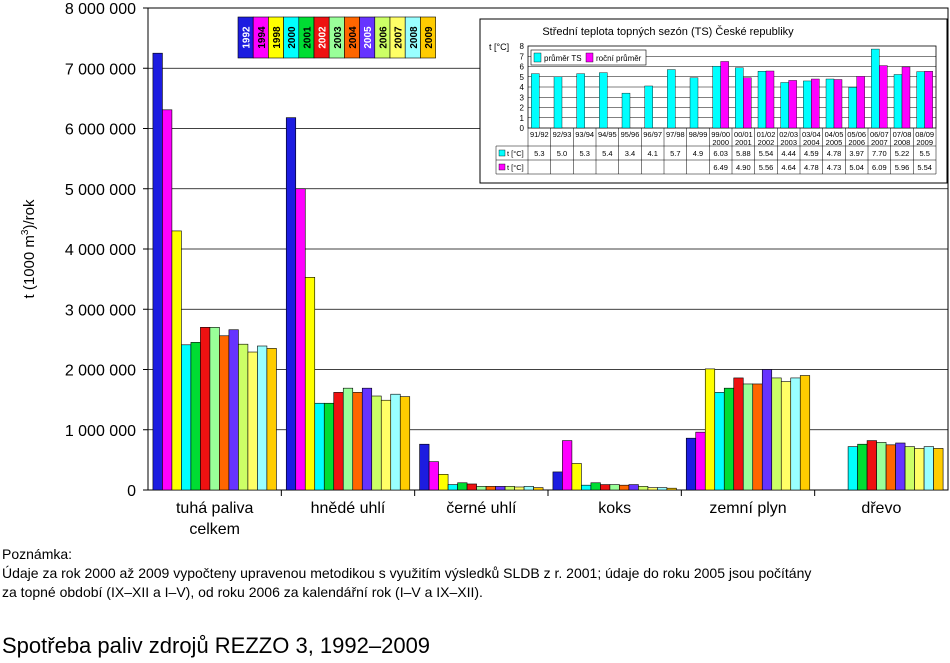 Image resolution: width=950 pixels, height=663 pixels. I want to click on inset-x-label-line2: 2007, so click(879, 142).